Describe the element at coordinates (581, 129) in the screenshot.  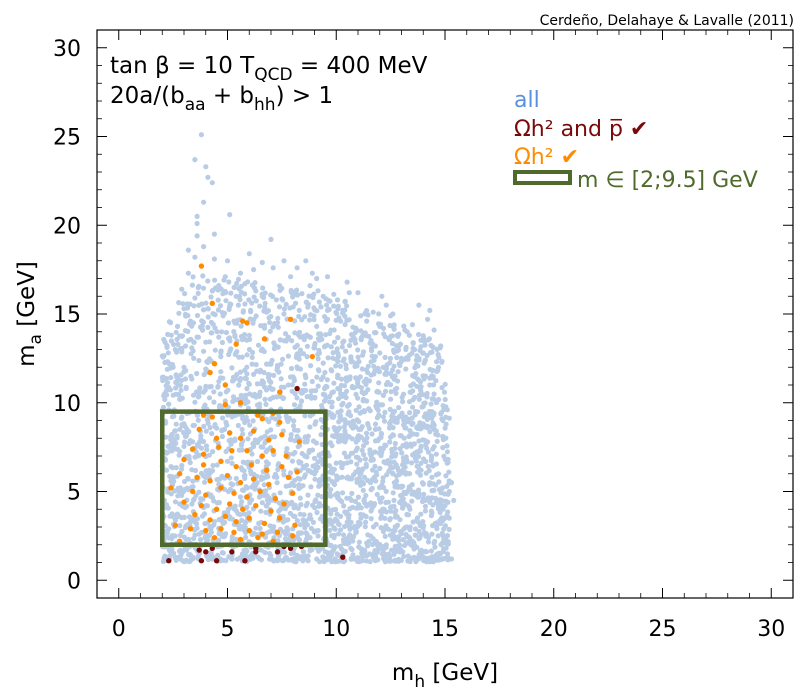
I see `legend-omega-pbar: Ωh² and p̅ ✔` at that location.